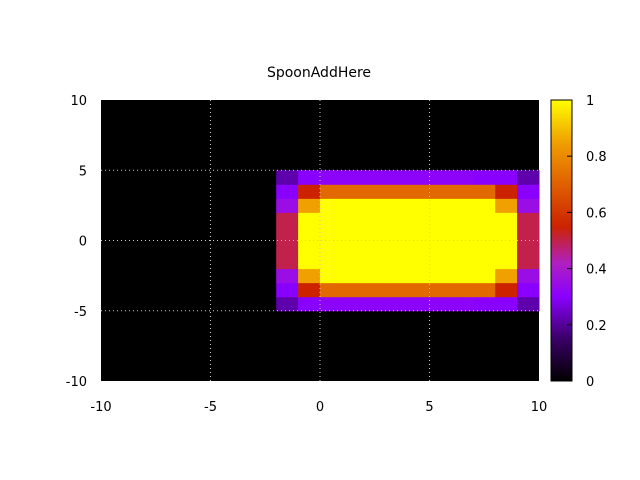 Image resolution: width=640 pixels, height=480 pixels. Describe the element at coordinates (319, 73) in the screenshot. I see `chart-title: SpoonAddHere` at that location.